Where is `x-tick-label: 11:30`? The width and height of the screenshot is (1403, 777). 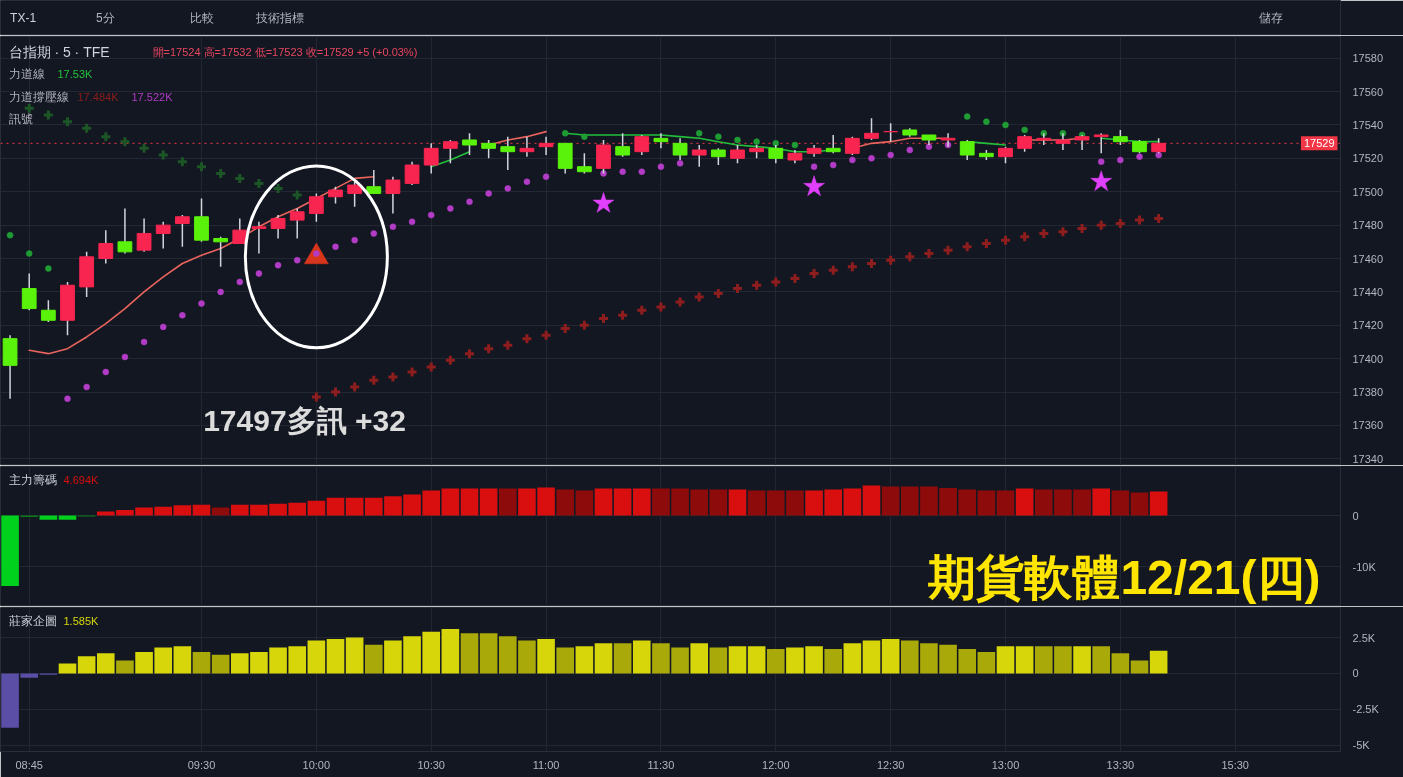
x-tick-label: 11:30 is located at coordinates (661, 764).